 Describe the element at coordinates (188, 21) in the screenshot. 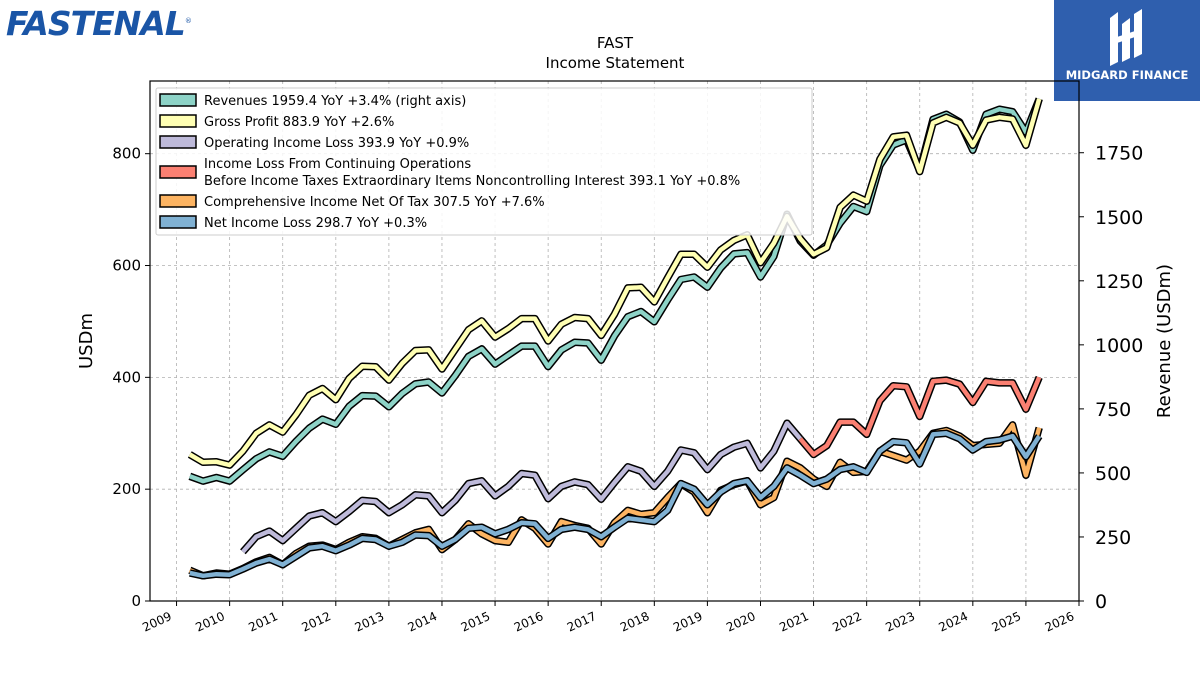

I see `registered-mark: ®` at that location.